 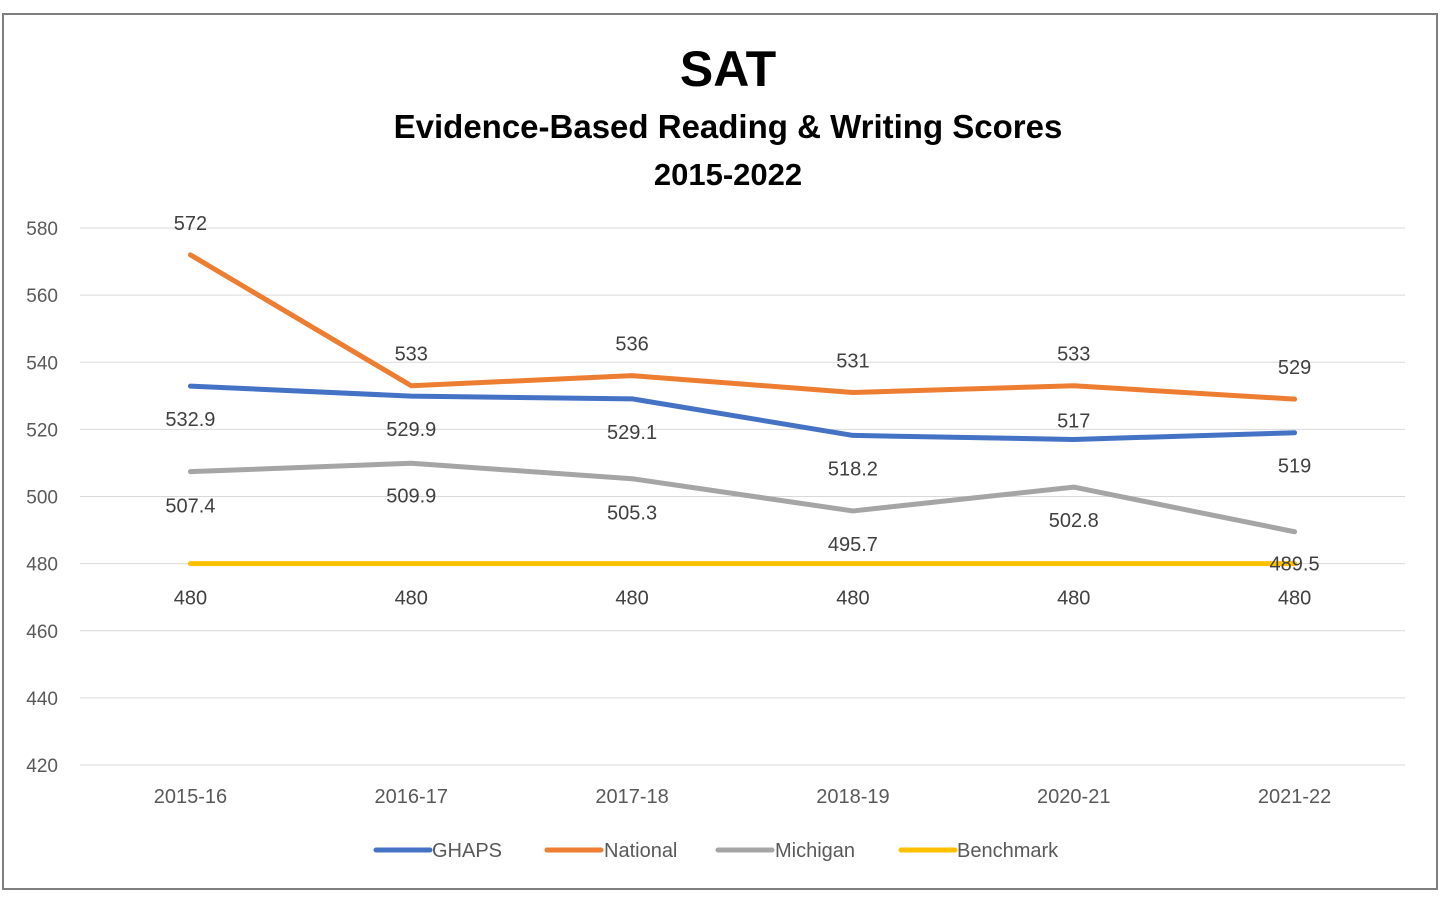 I want to click on chart-subtitle: Evidence-Based Reading & Writing Scores, so click(x=728, y=126).